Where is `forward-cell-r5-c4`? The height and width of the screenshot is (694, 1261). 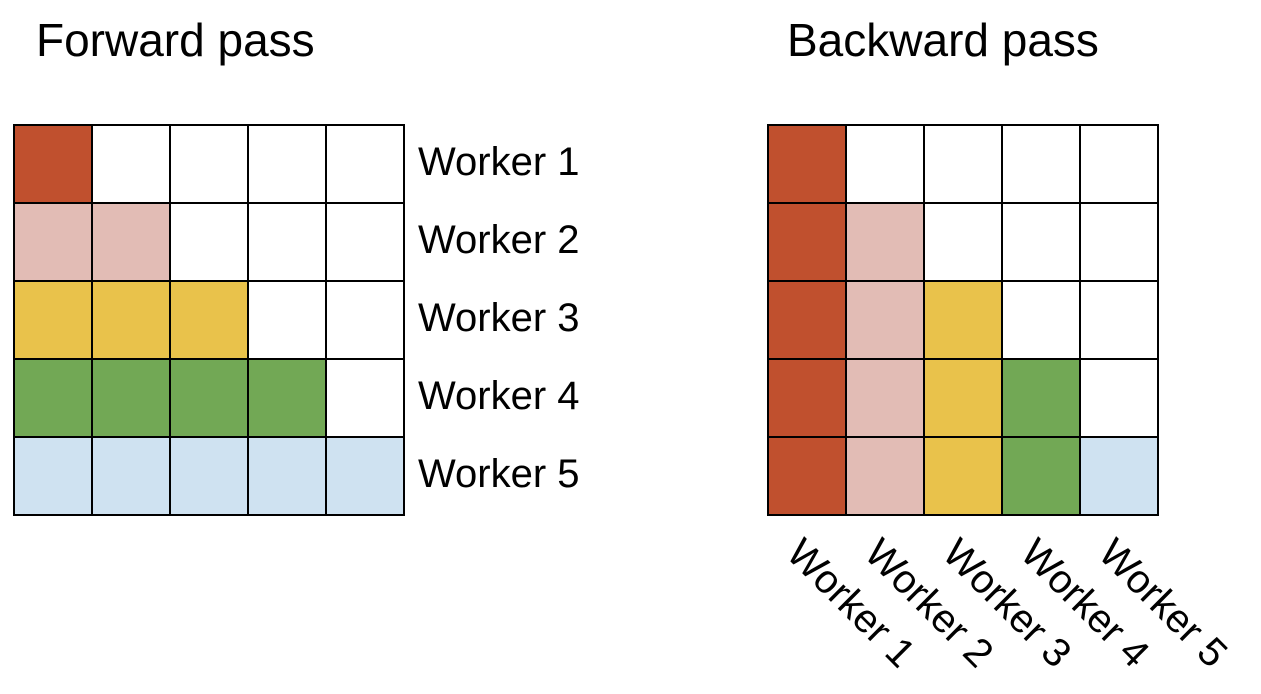 forward-cell-r5-c4 is located at coordinates (288, 477).